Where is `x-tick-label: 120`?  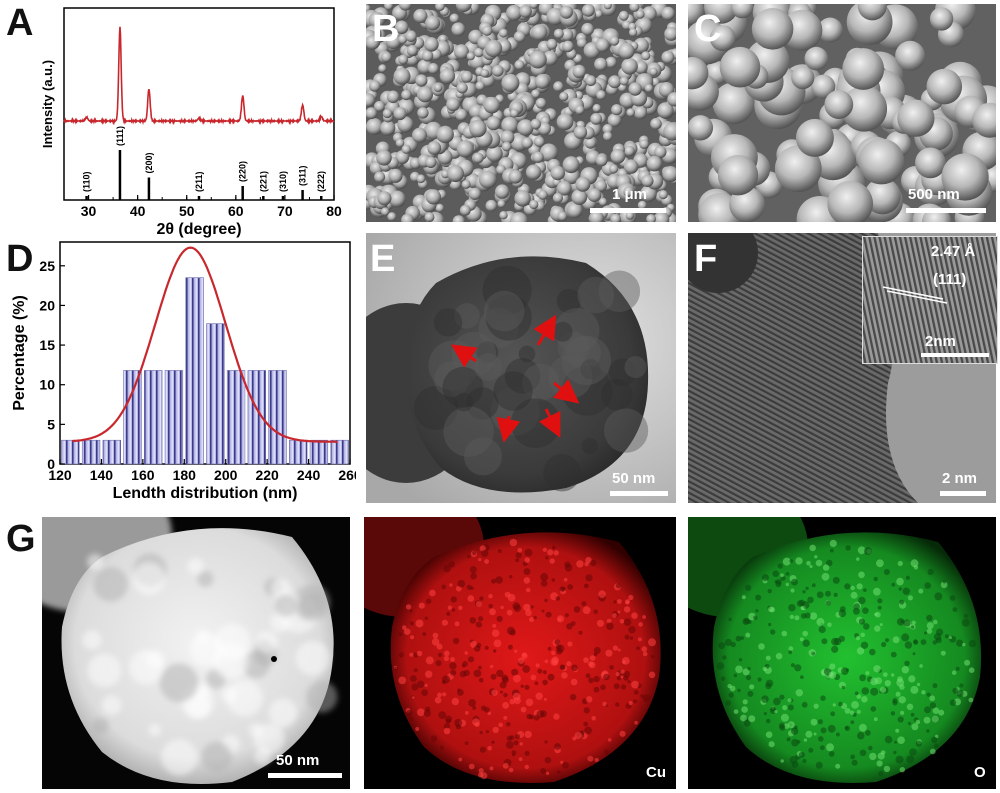
x-tick-label: 120 is located at coordinates (60, 475).